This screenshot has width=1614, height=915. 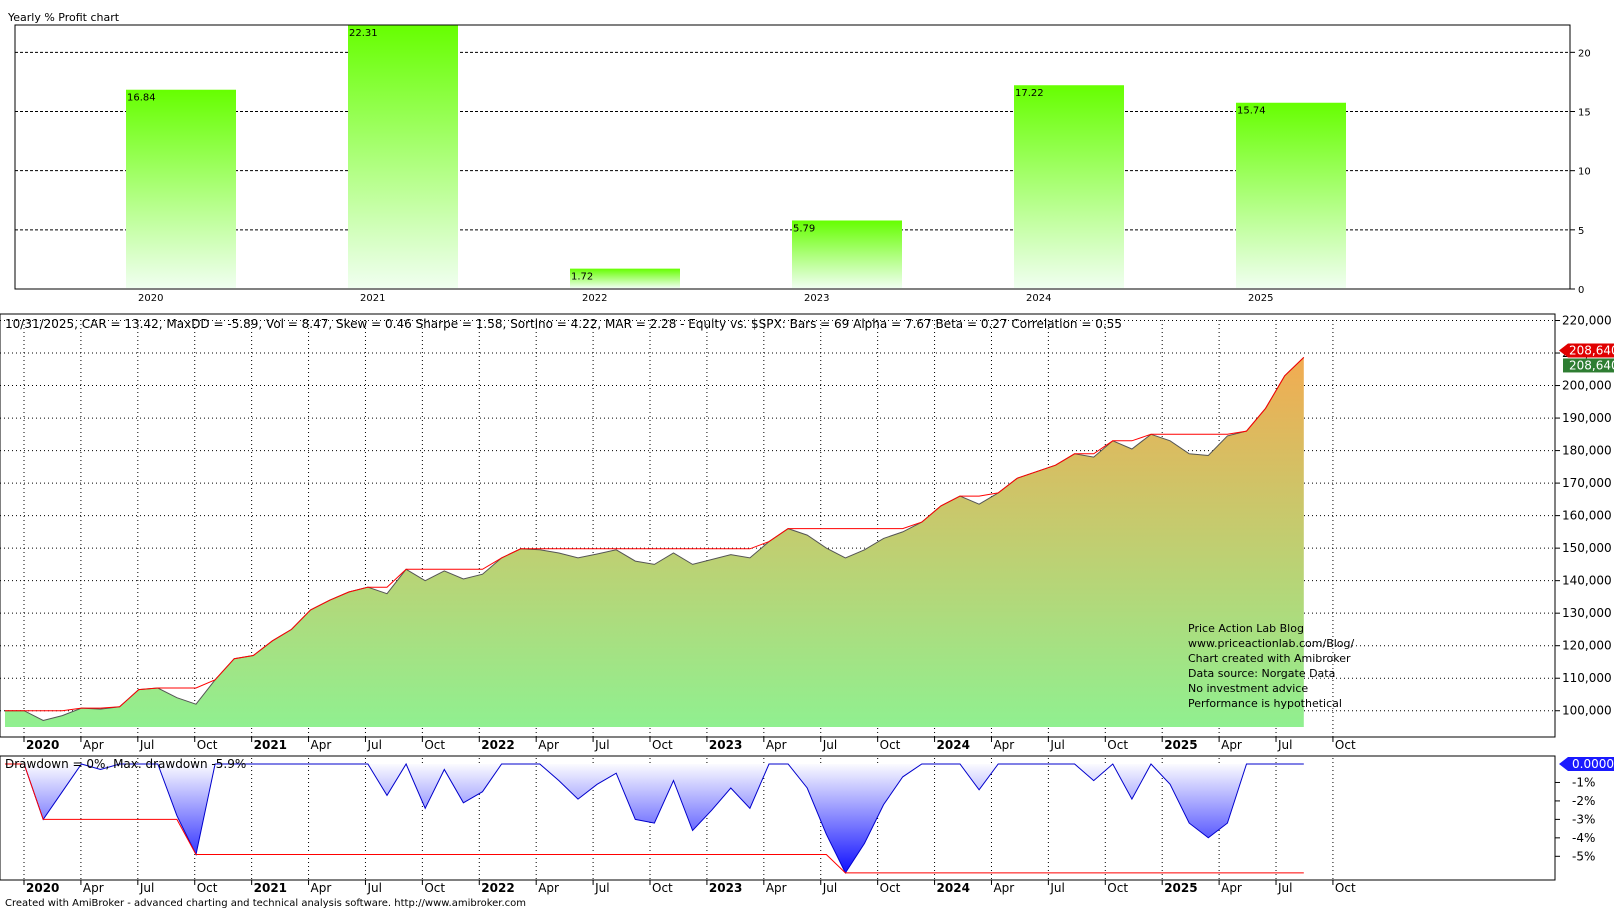 I want to click on drawdown-area, so click(x=654, y=818).